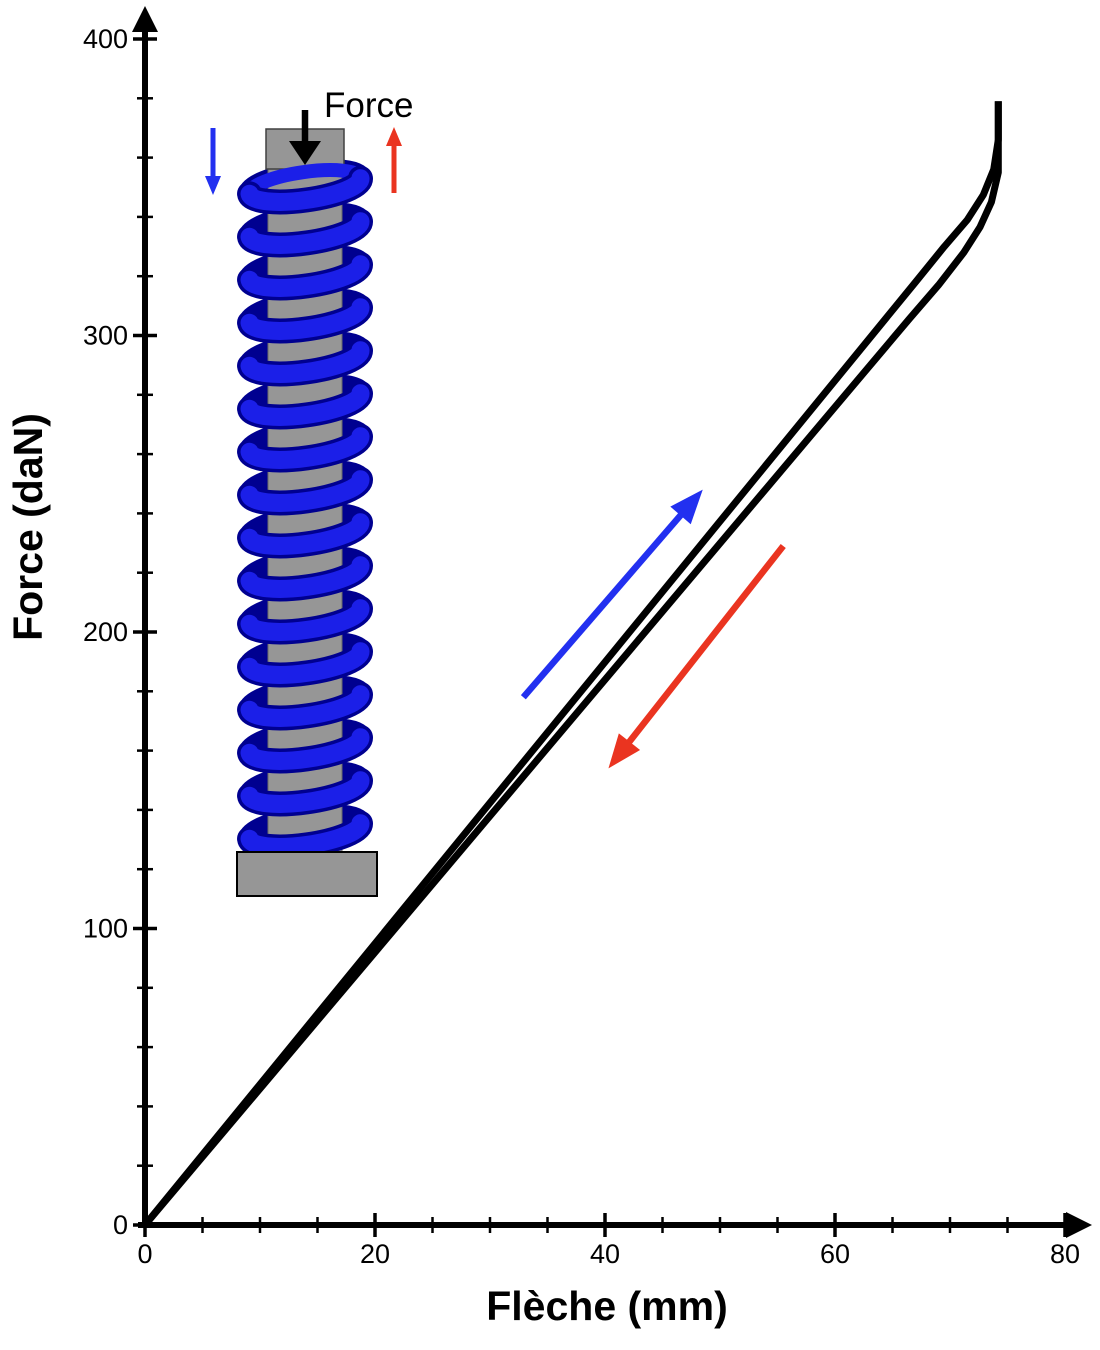 The height and width of the screenshot is (1350, 1100). Describe the element at coordinates (105, 632) in the screenshot. I see `y-tick-label: 200` at that location.